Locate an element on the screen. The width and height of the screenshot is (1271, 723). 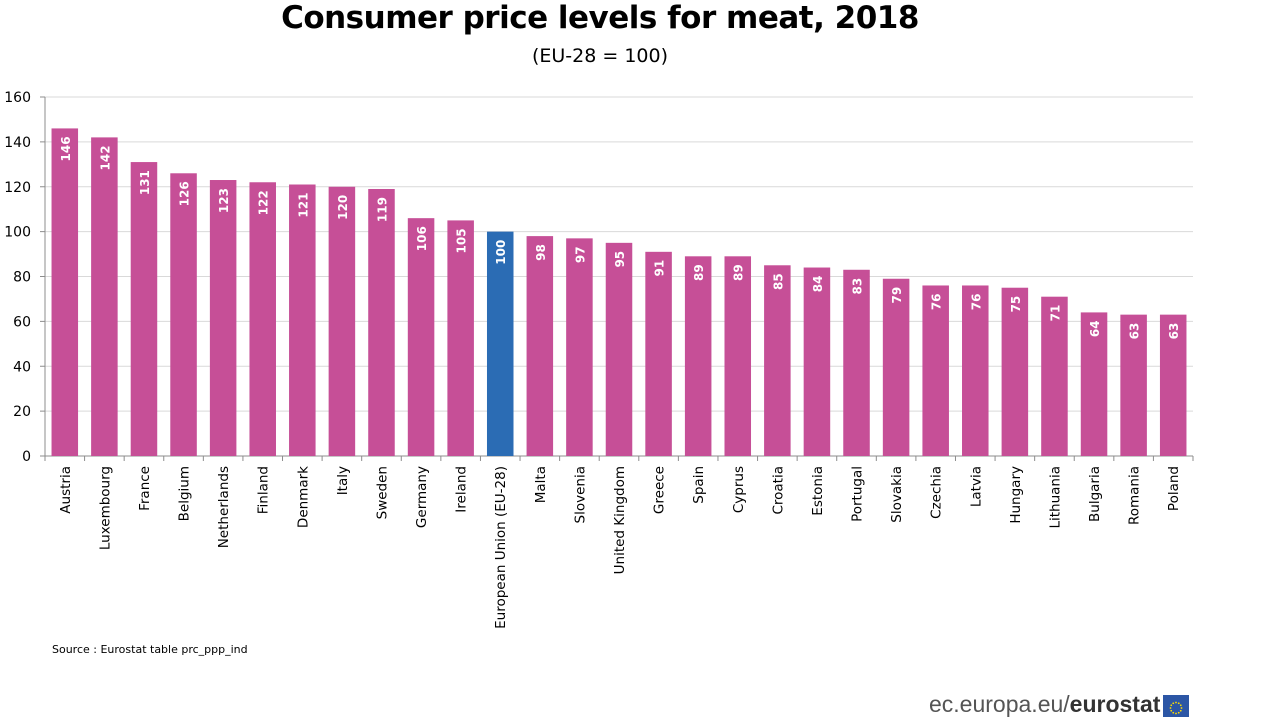
bar-value-label: 98 is located at coordinates (541, 252).